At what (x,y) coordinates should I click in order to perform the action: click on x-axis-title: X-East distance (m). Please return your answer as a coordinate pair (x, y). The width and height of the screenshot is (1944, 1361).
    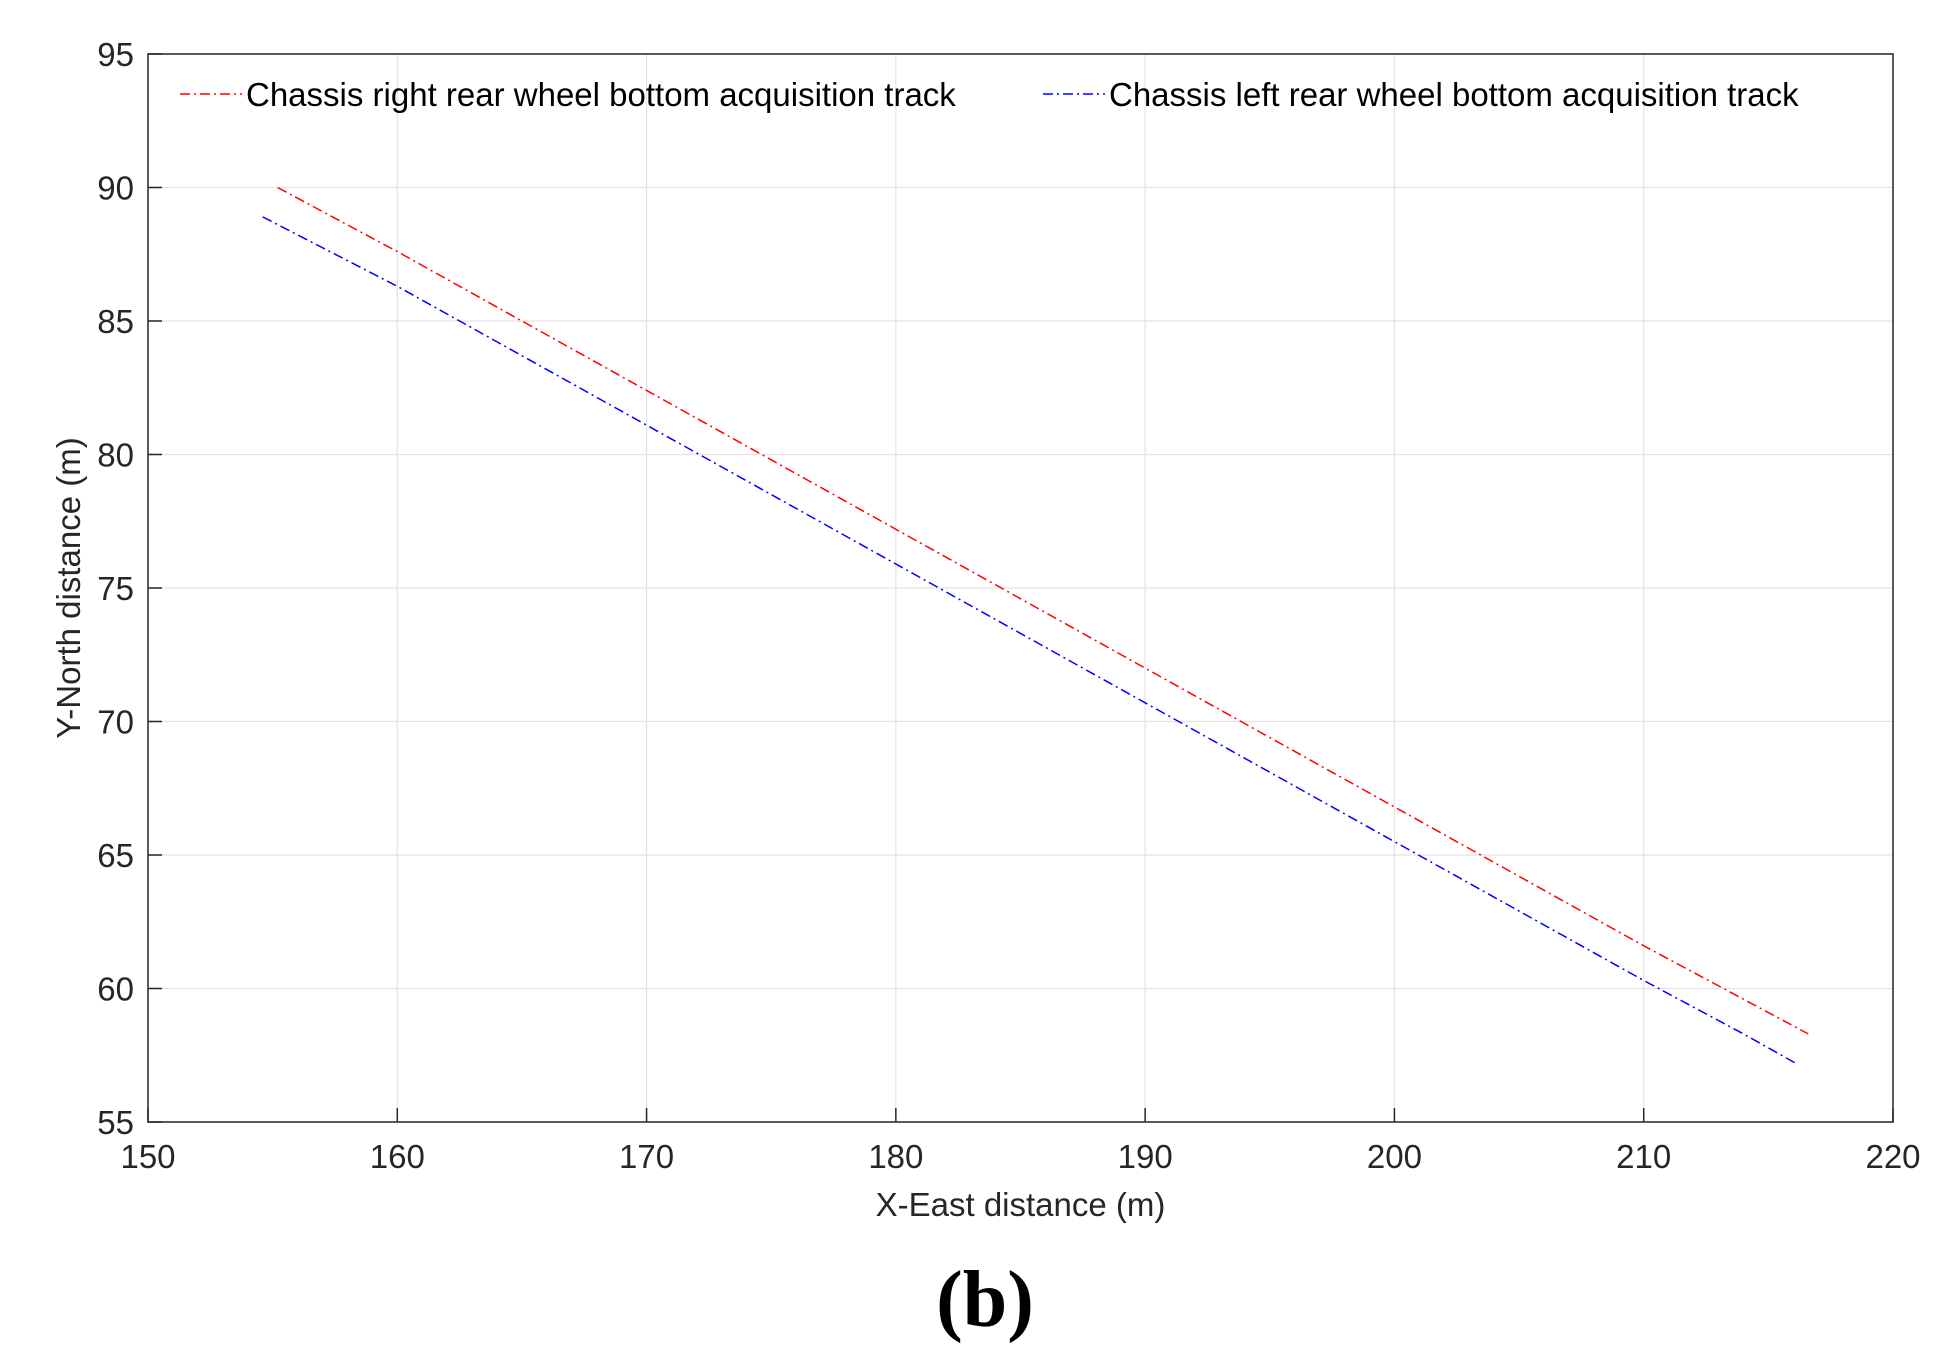
    Looking at the image, I should click on (1021, 1204).